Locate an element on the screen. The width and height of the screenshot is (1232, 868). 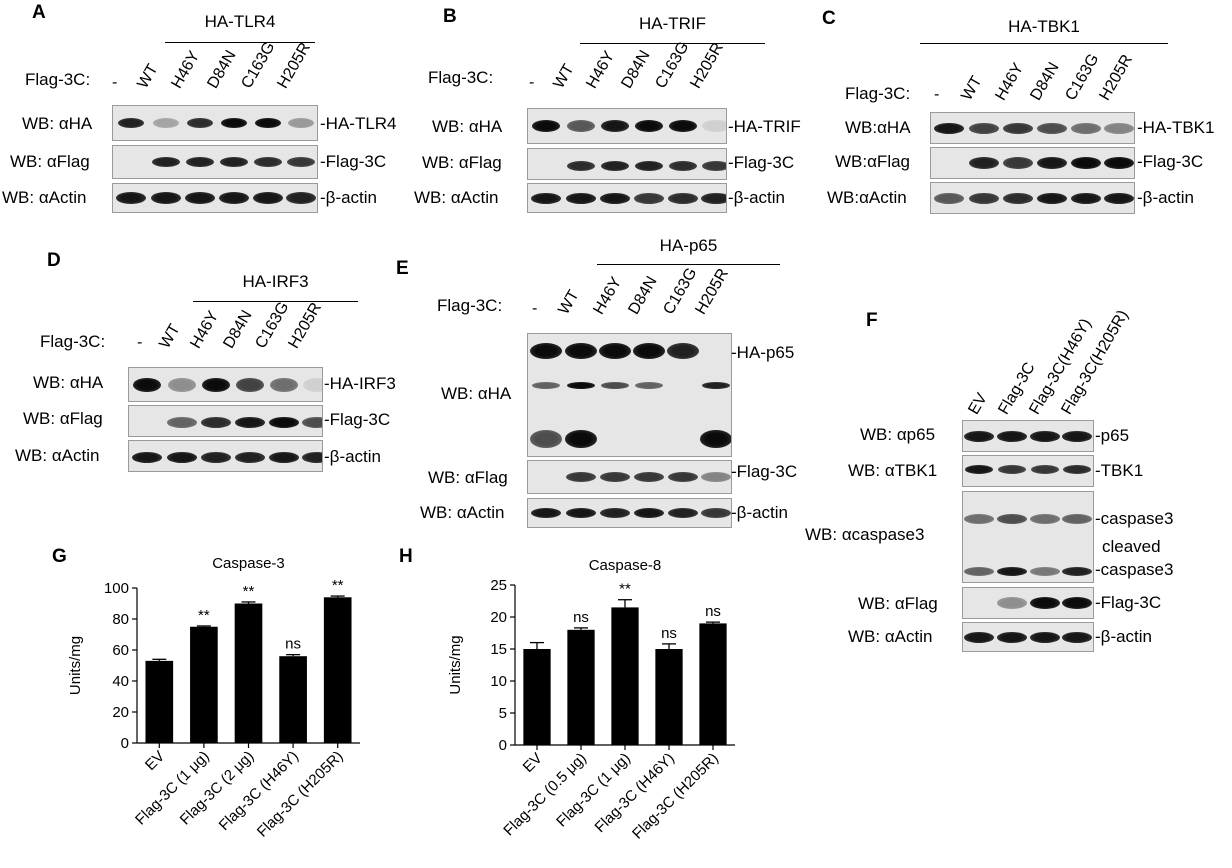
y-tick-label: 25 is located at coordinates (498, 585).